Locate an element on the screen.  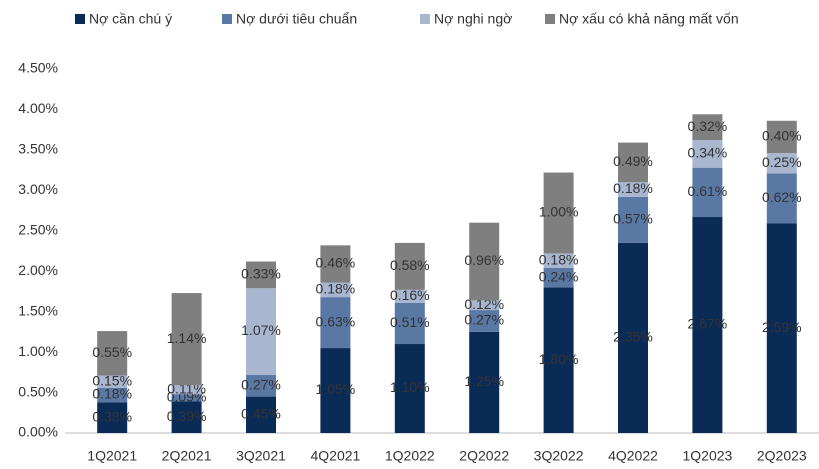
value-label: 0.46% is located at coordinates (336, 263).